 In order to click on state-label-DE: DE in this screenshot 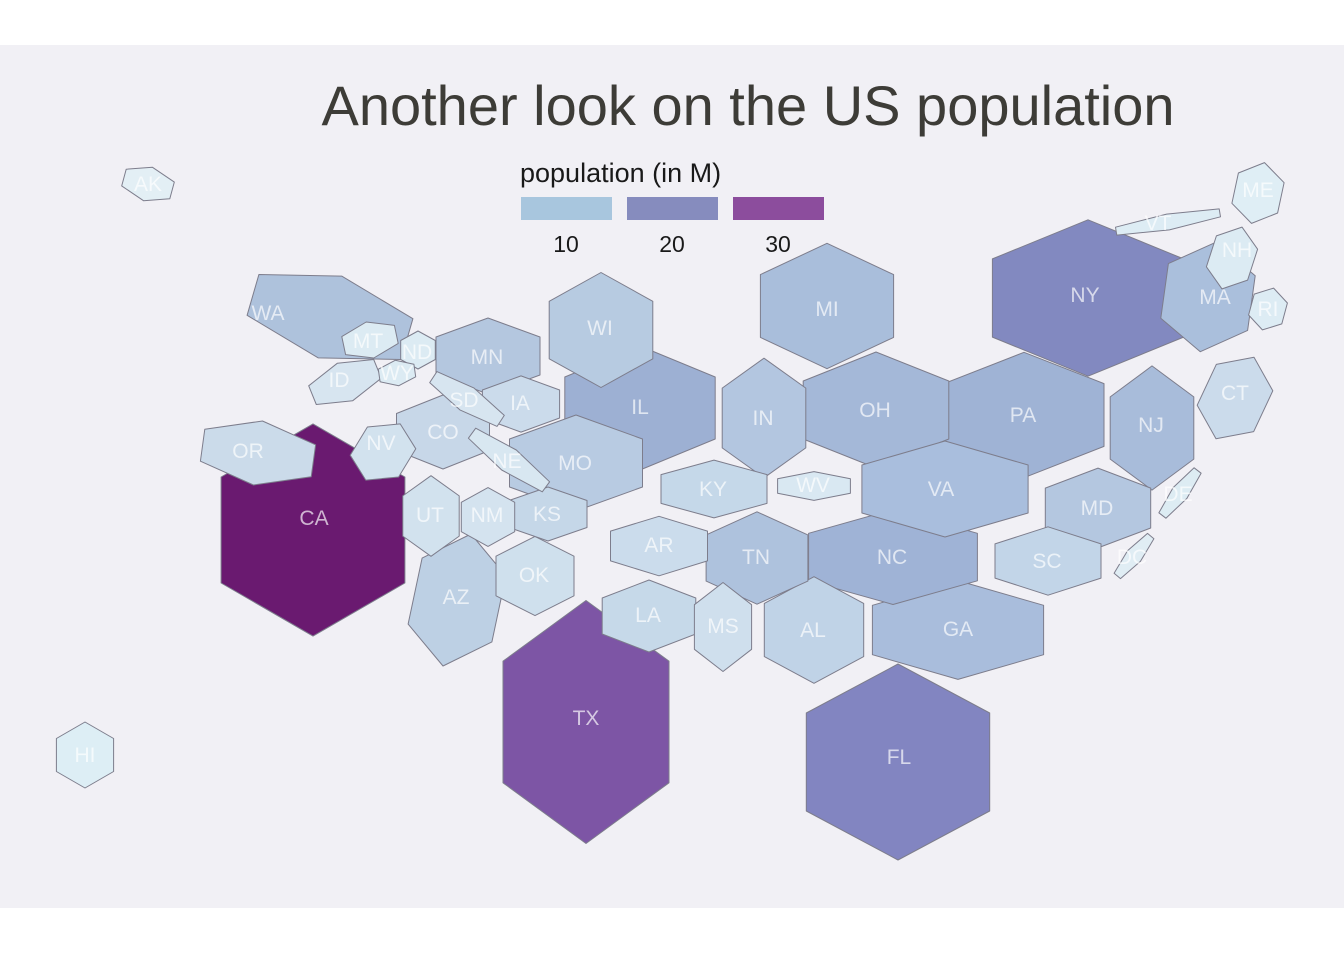, I will do `click(1177, 494)`.